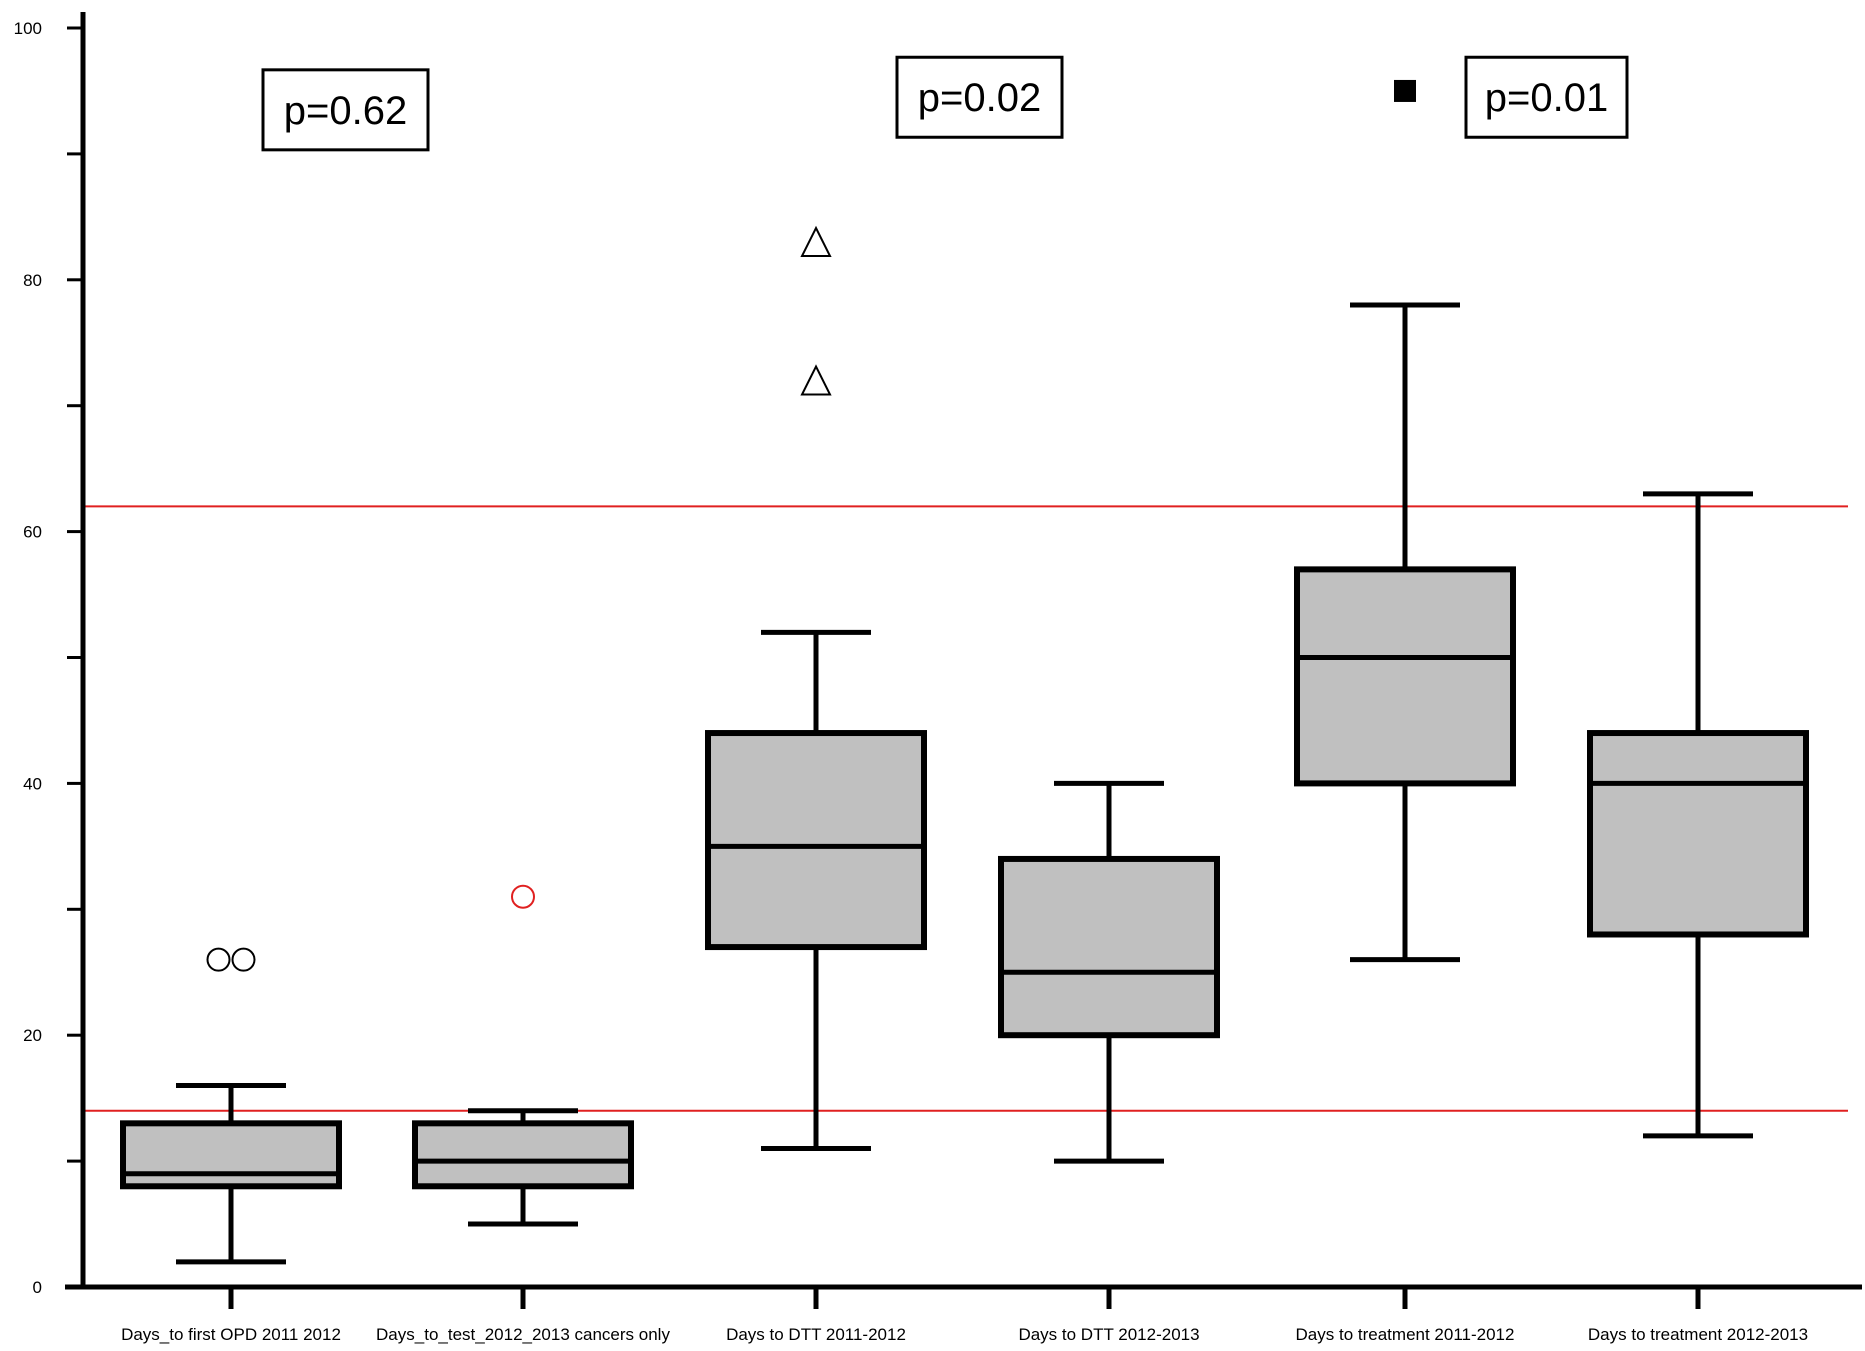 Image resolution: width=1865 pixels, height=1351 pixels. I want to click on p-value-label: p=0.02, so click(979, 98).